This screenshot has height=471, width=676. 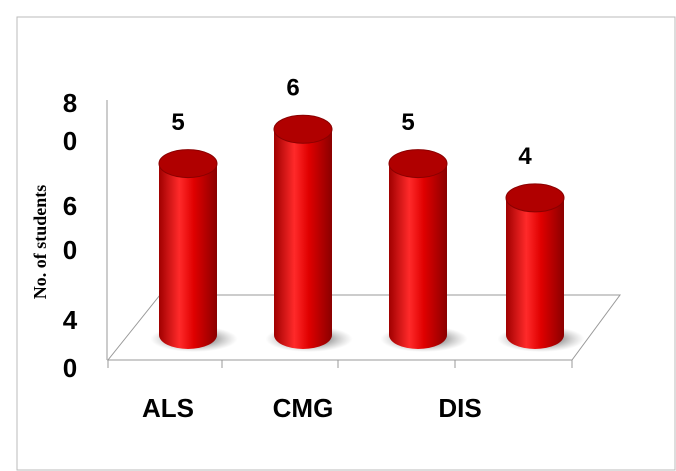 What do you see at coordinates (292, 88) in the screenshot?
I see `data-label: 6` at bounding box center [292, 88].